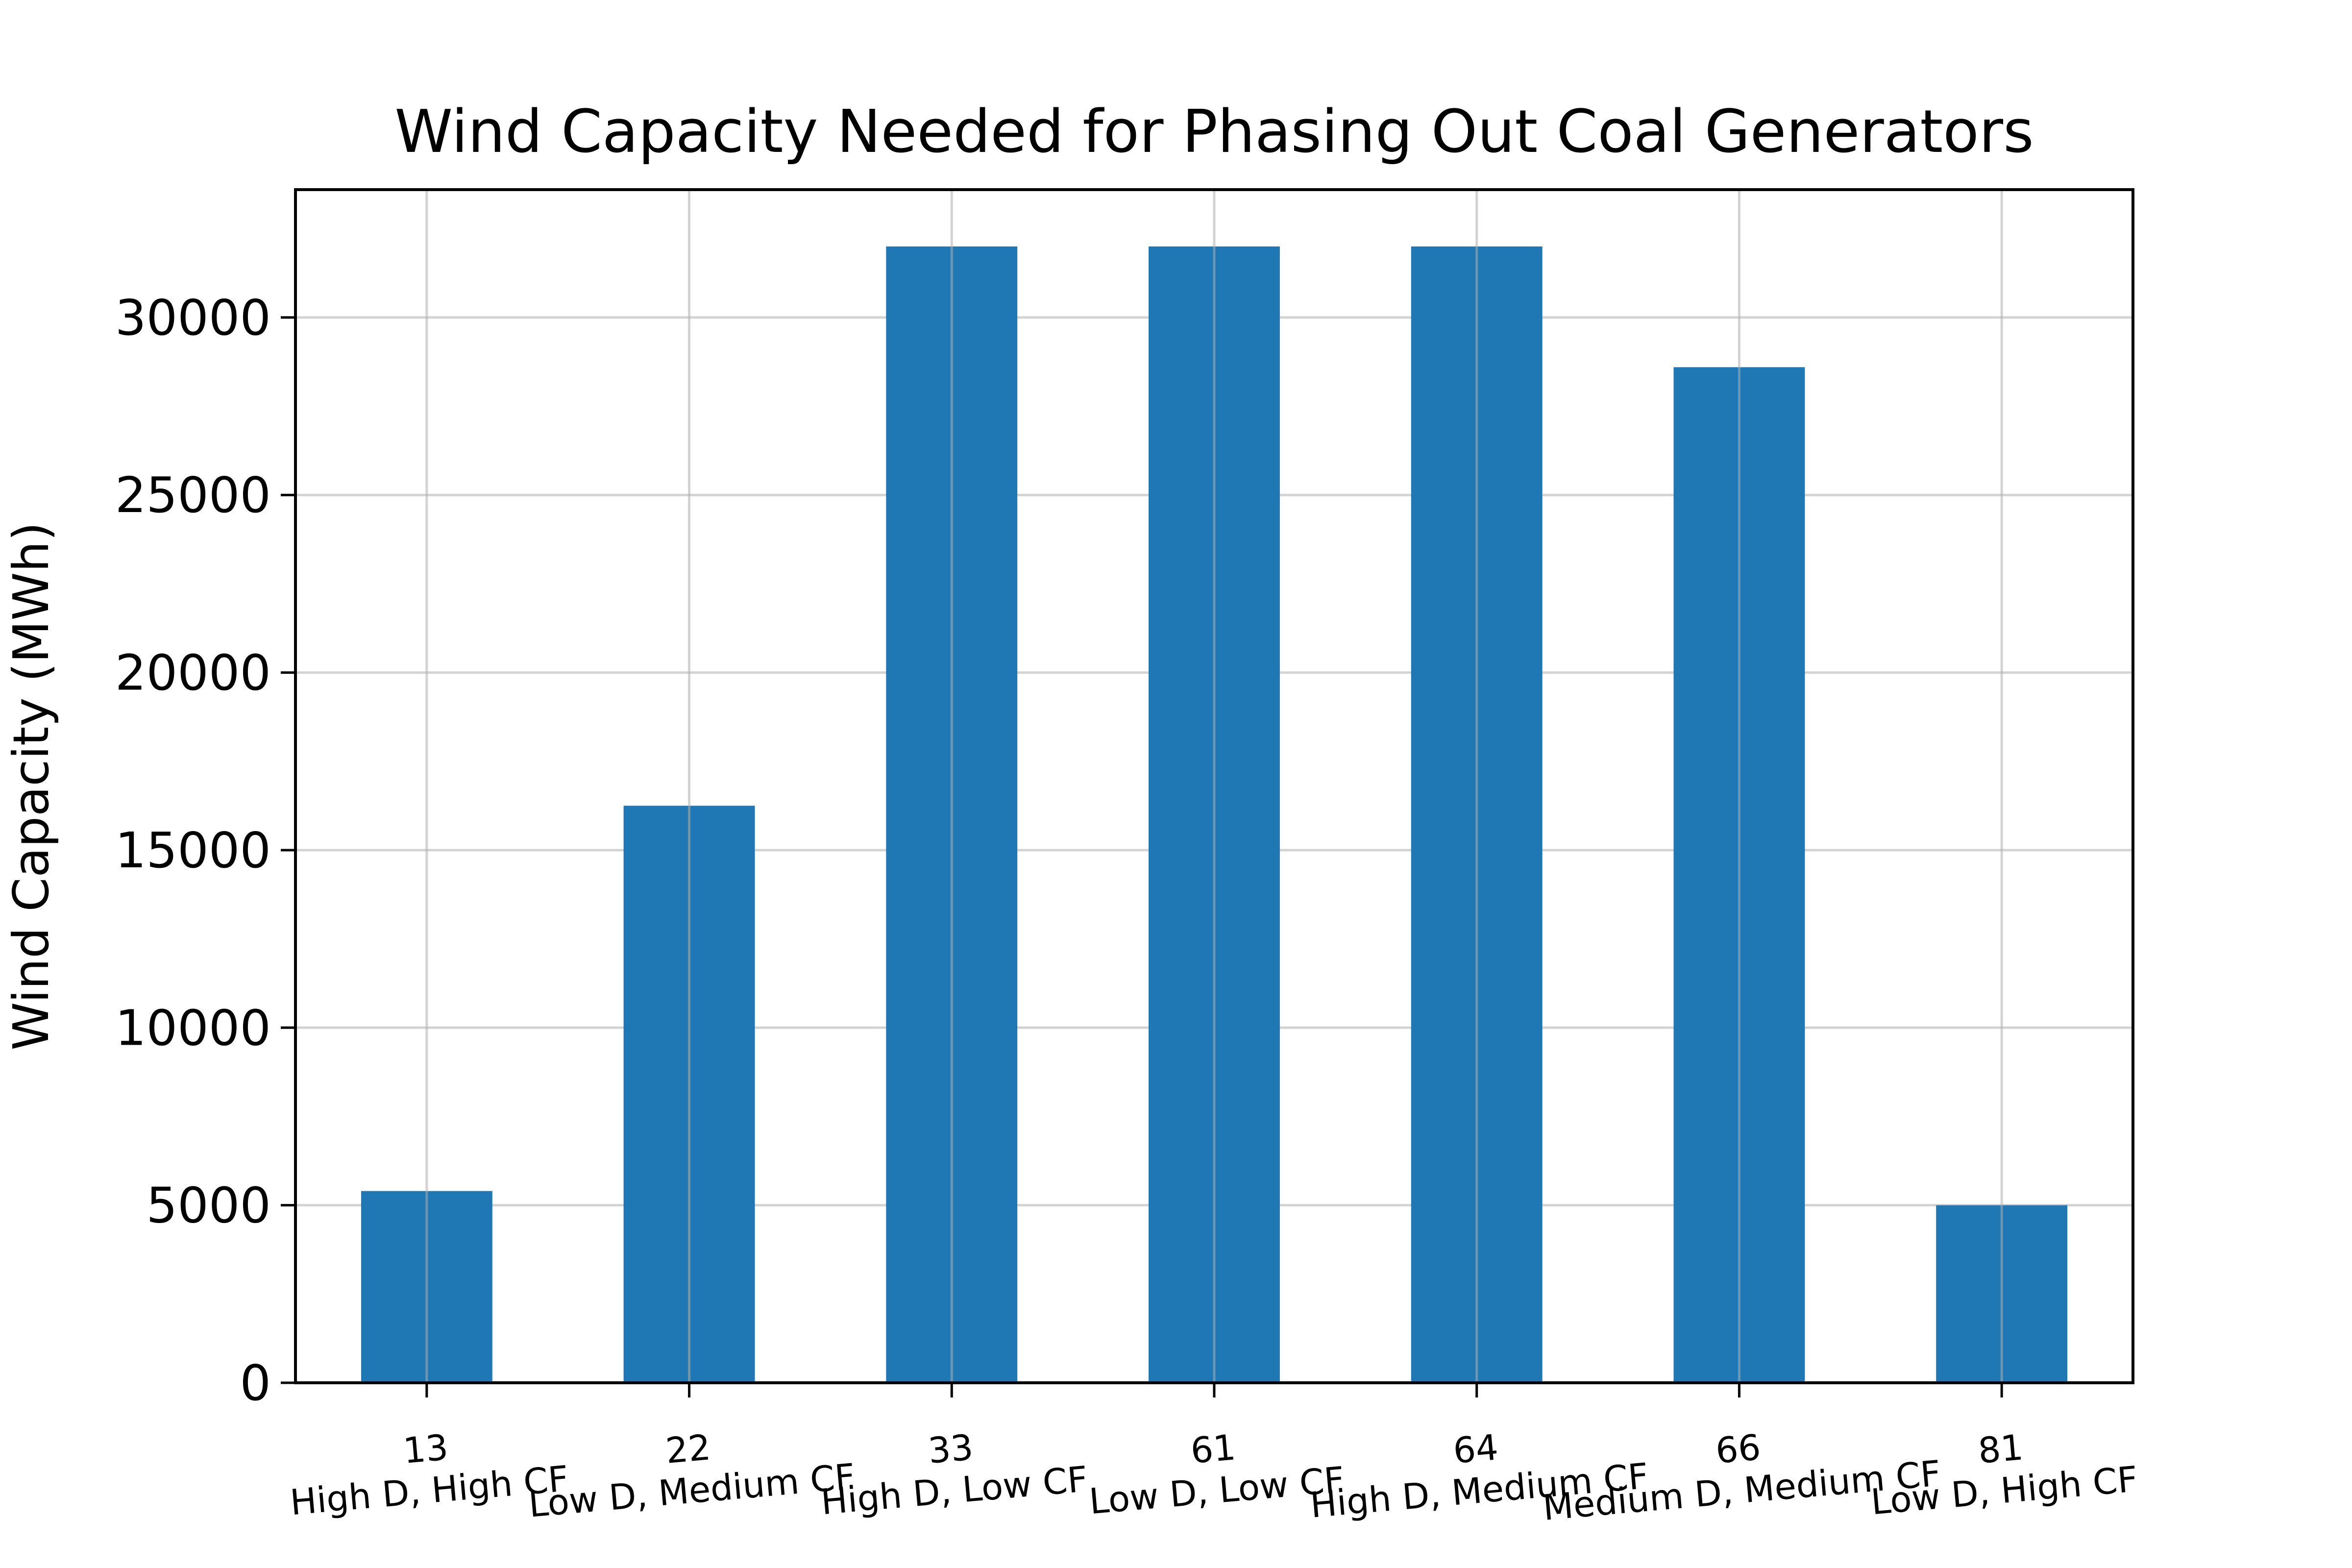 The width and height of the screenshot is (2352, 1568). I want to click on y-axis-ticks: 0 5000 10000 15000 20000 25000 30000, so click(205, 850).